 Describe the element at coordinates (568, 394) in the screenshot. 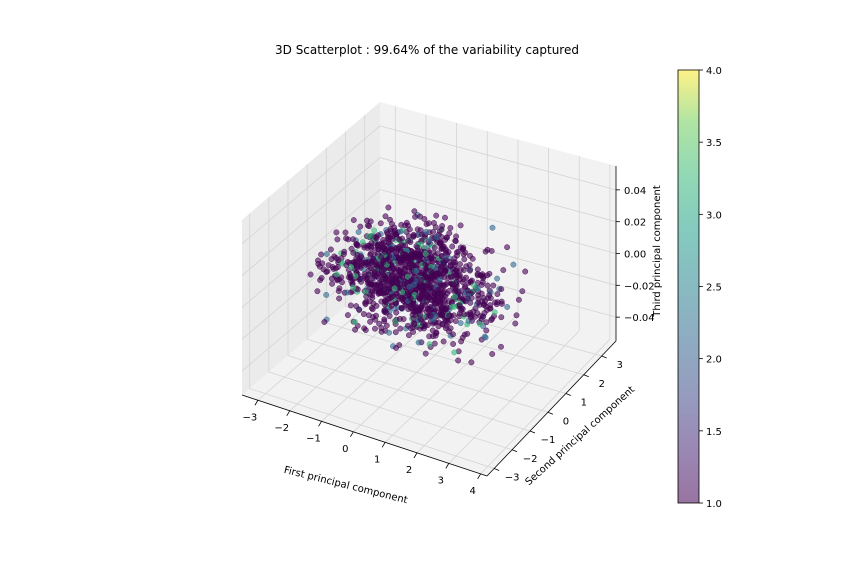

I see `y-tick-mark` at that location.